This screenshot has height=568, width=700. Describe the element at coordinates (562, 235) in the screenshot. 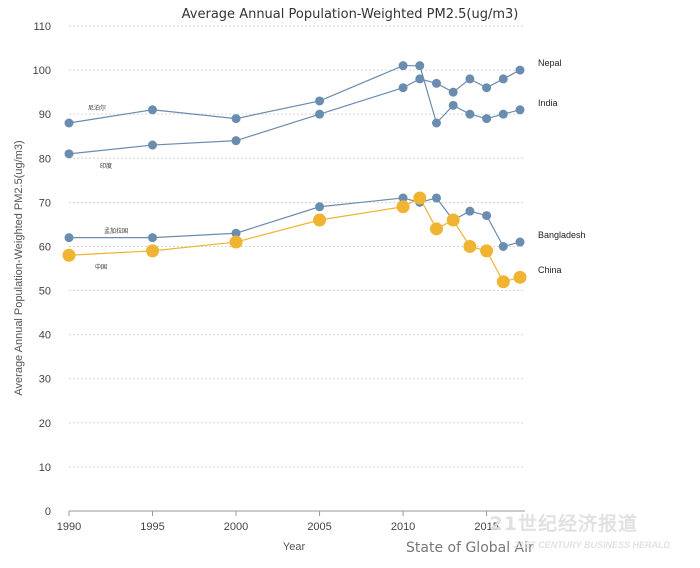

I see `bangladesh-label: Bangladesh` at that location.